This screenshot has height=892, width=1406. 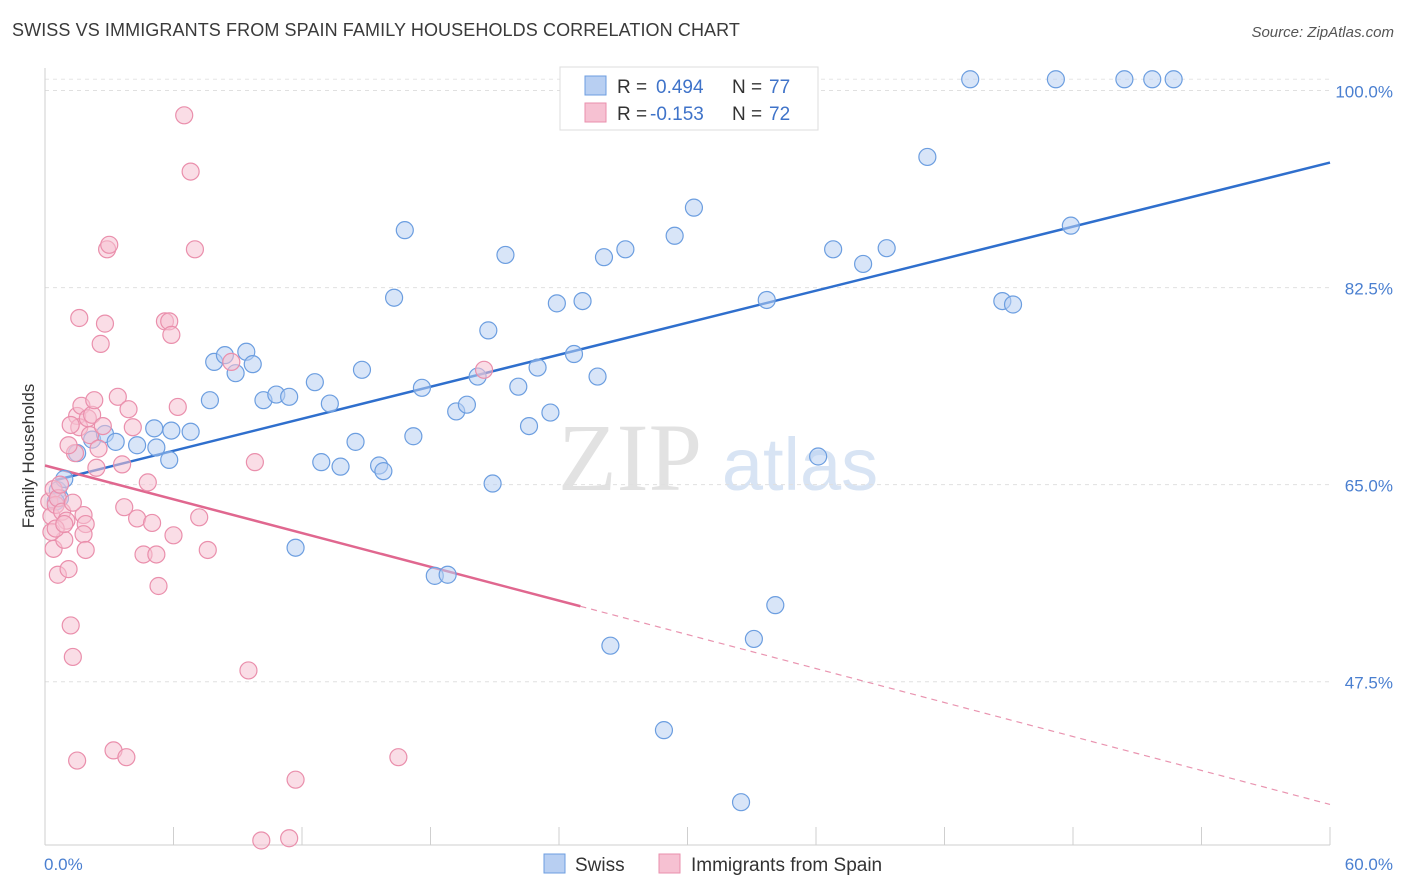 What do you see at coordinates (63, 864) in the screenshot?
I see `x-tick-label-min: 0.0%` at bounding box center [63, 864].